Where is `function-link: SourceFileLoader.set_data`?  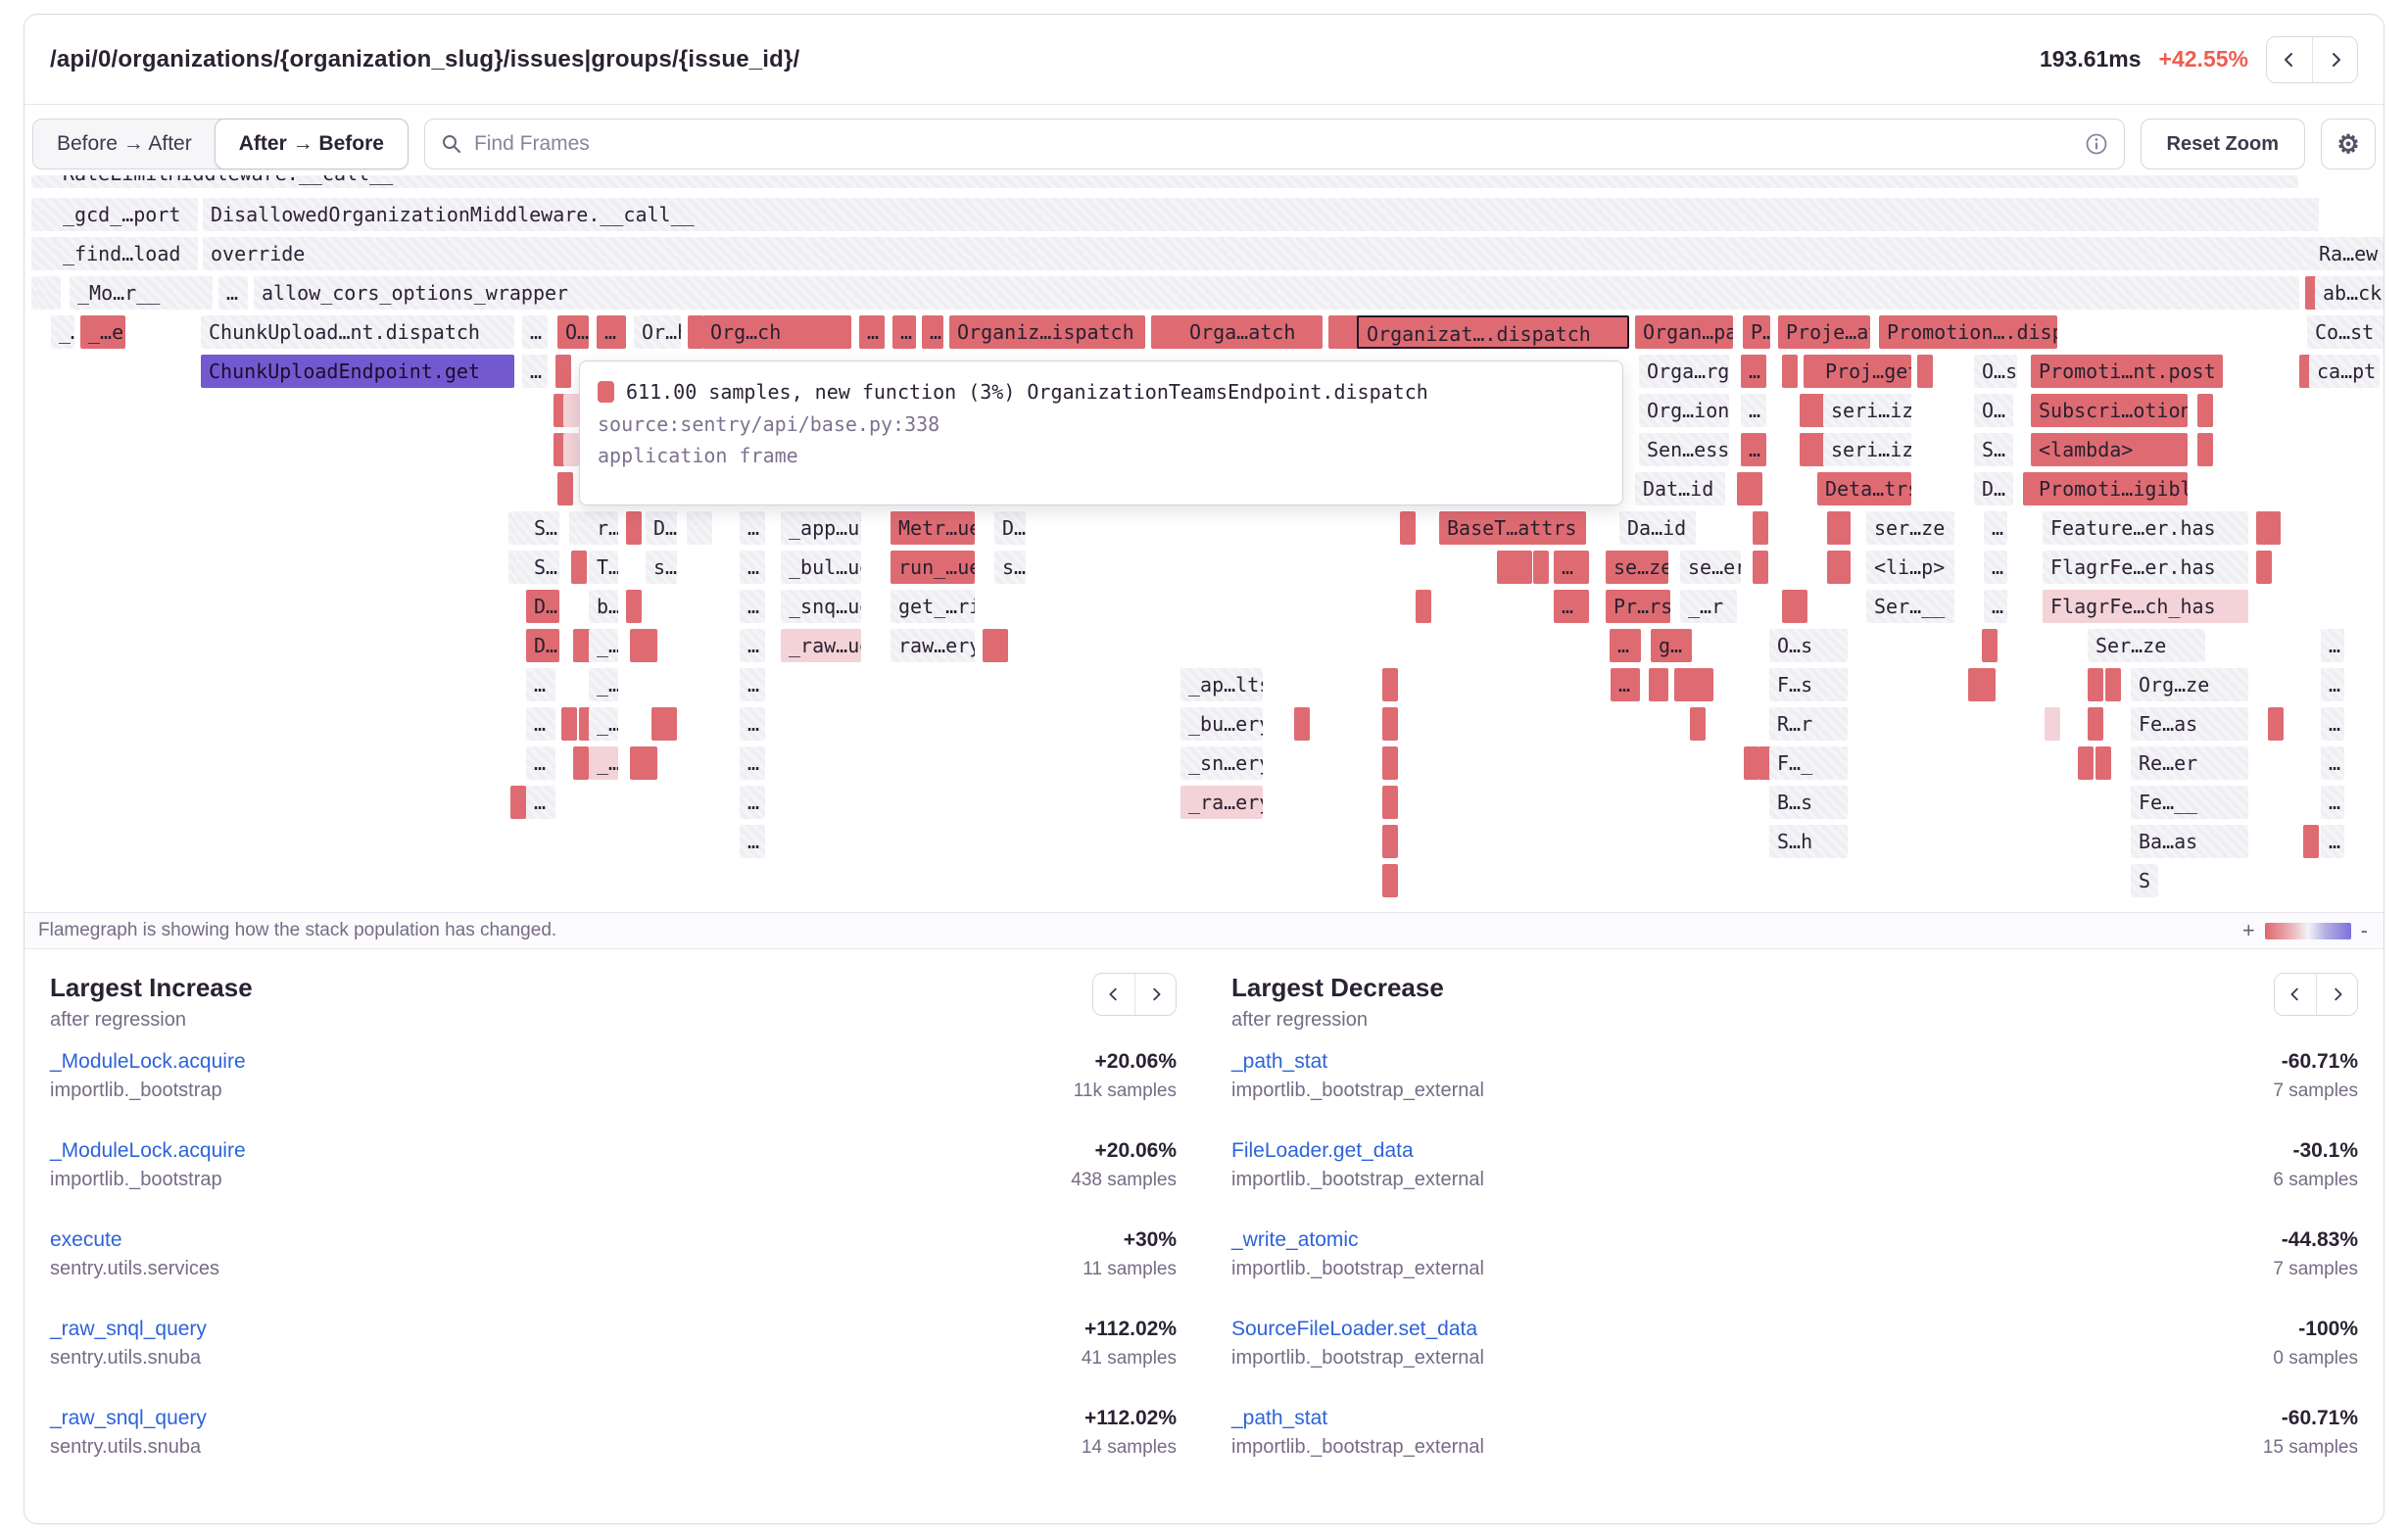 function-link: SourceFileLoader.set_data is located at coordinates (1354, 1329).